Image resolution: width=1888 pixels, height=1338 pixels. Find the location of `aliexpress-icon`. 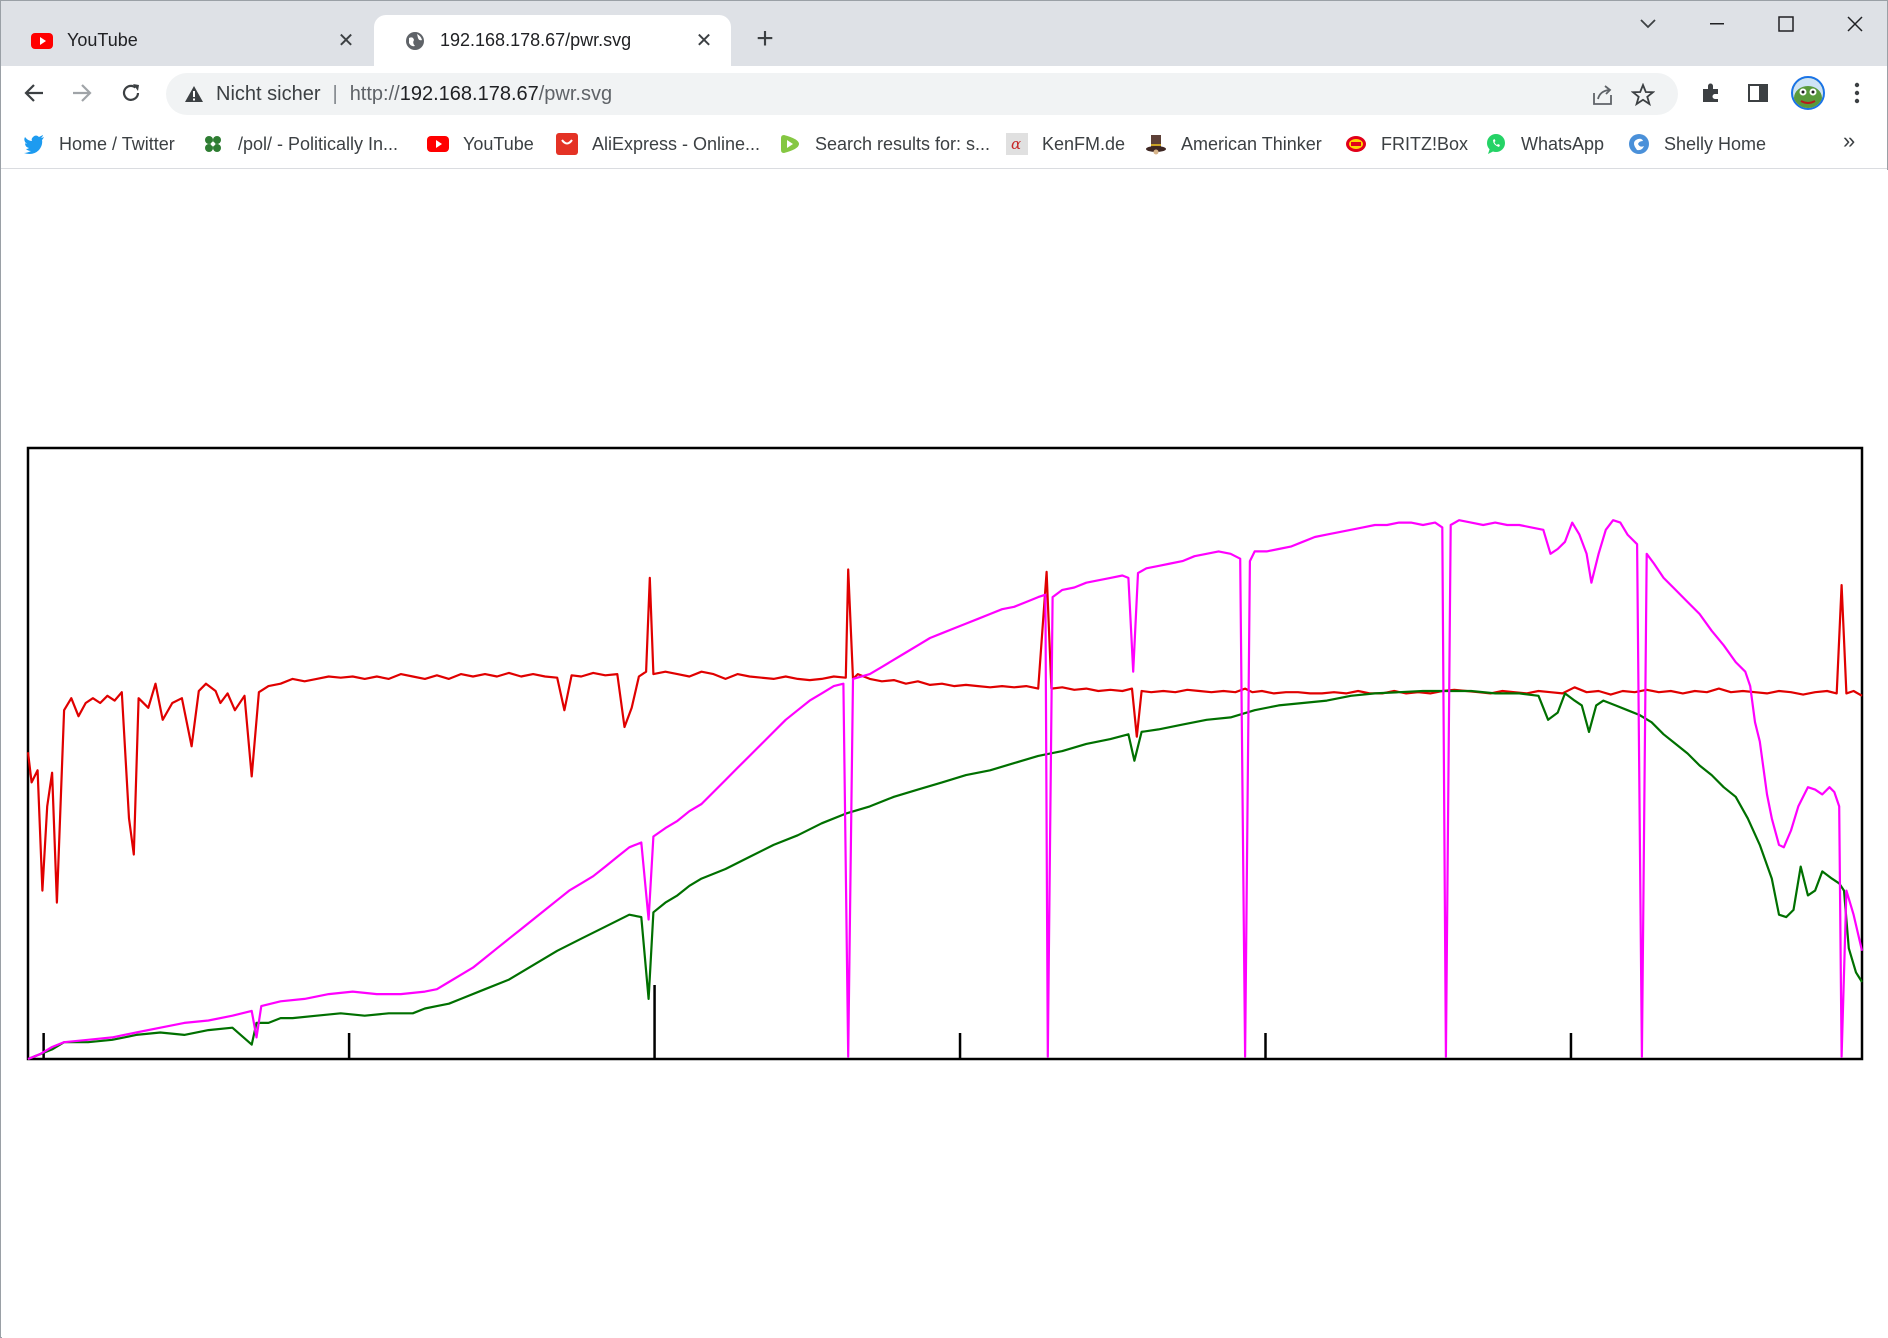

aliexpress-icon is located at coordinates (567, 144).